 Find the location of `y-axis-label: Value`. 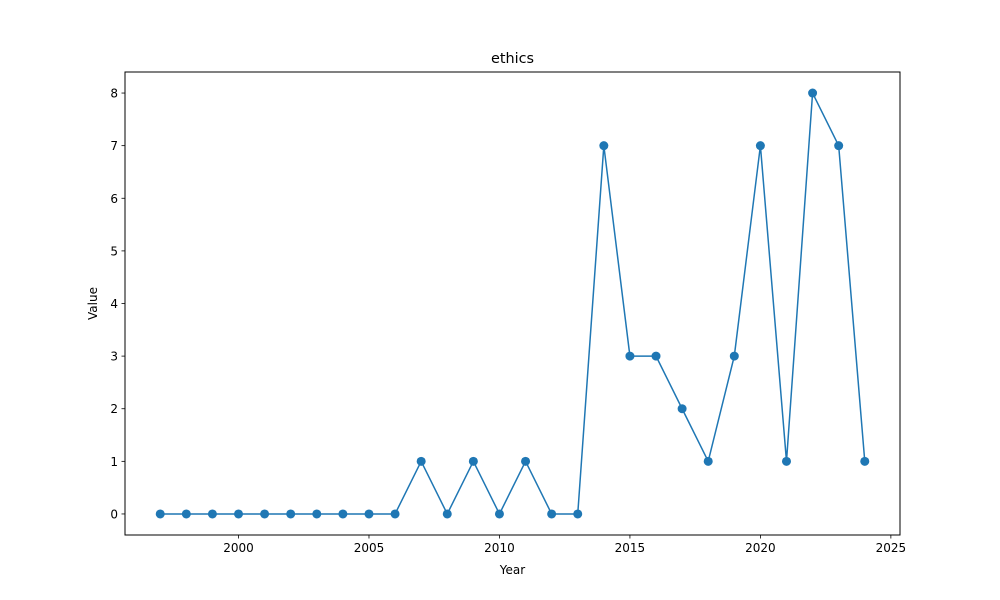

y-axis-label: Value is located at coordinates (93, 303).